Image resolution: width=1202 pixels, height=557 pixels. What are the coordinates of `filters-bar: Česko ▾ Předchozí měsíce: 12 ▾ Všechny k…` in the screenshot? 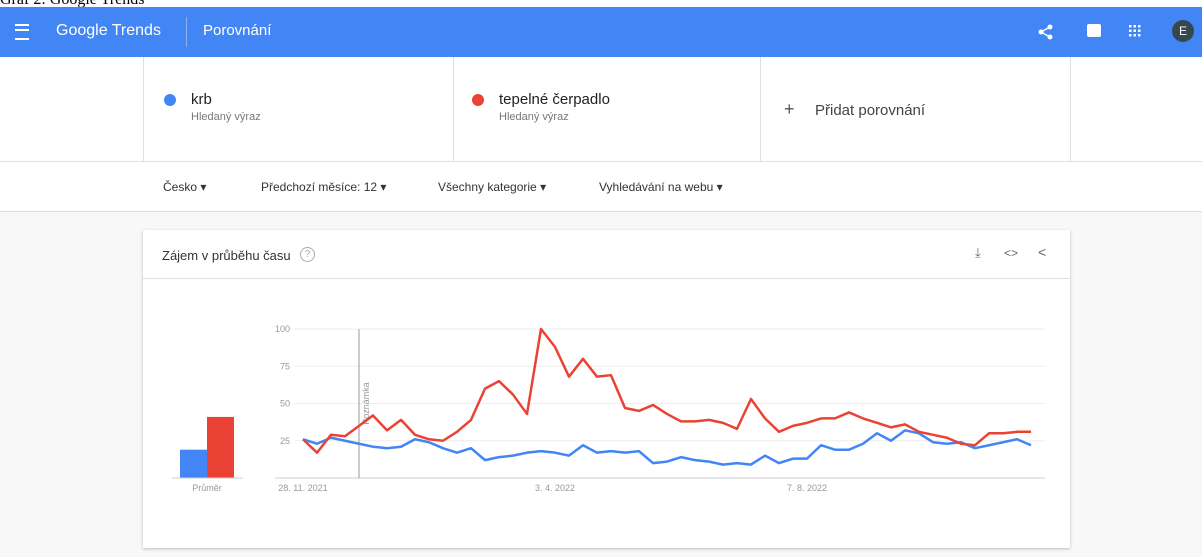 It's located at (601, 186).